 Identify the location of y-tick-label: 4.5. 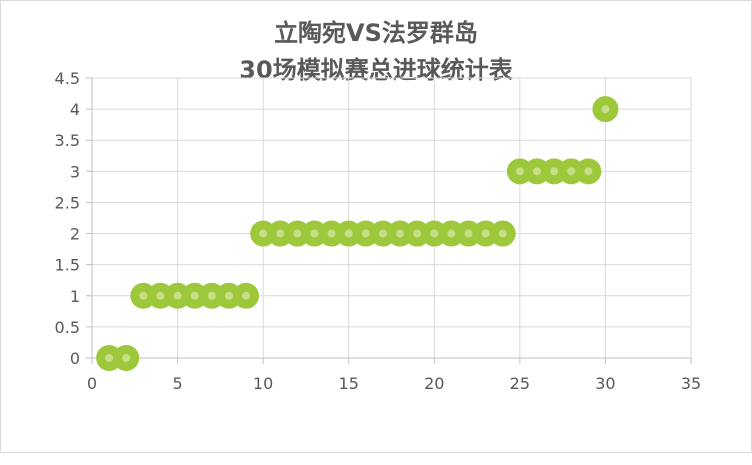
(67, 78).